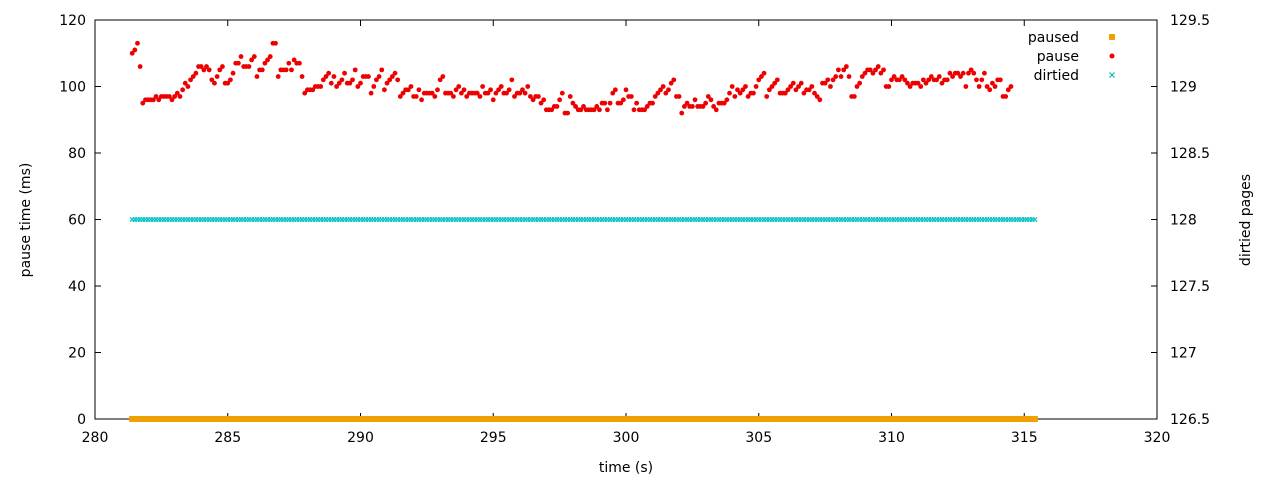  What do you see at coordinates (1112, 56) in the screenshot?
I see `legend-marker-pause` at bounding box center [1112, 56].